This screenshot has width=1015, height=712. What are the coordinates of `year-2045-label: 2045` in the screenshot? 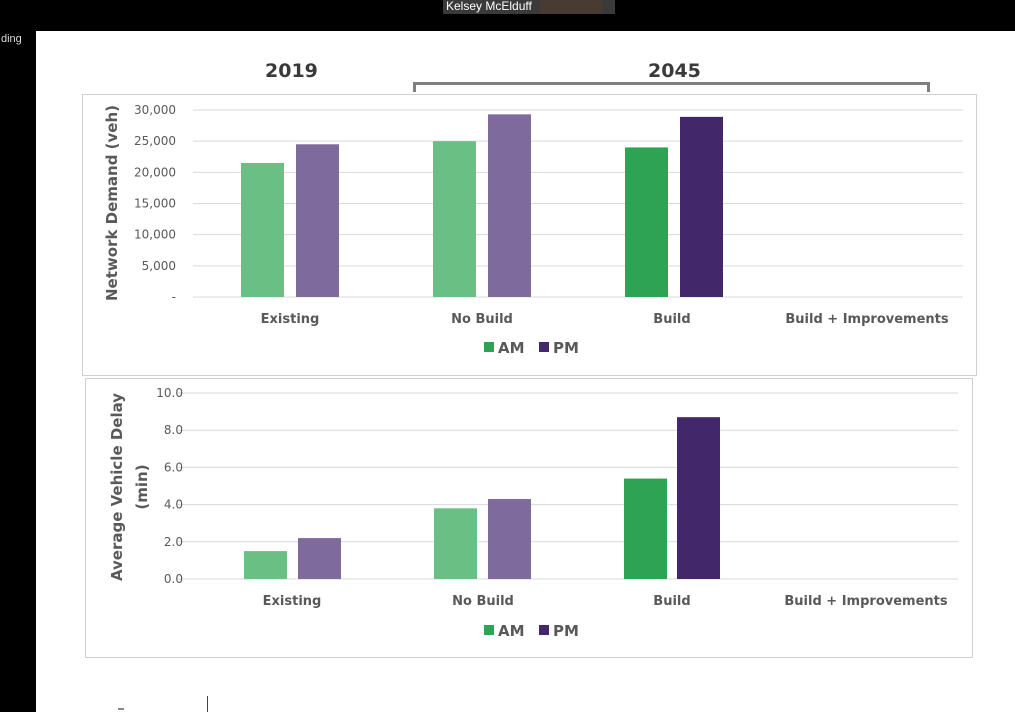 It's located at (674, 71).